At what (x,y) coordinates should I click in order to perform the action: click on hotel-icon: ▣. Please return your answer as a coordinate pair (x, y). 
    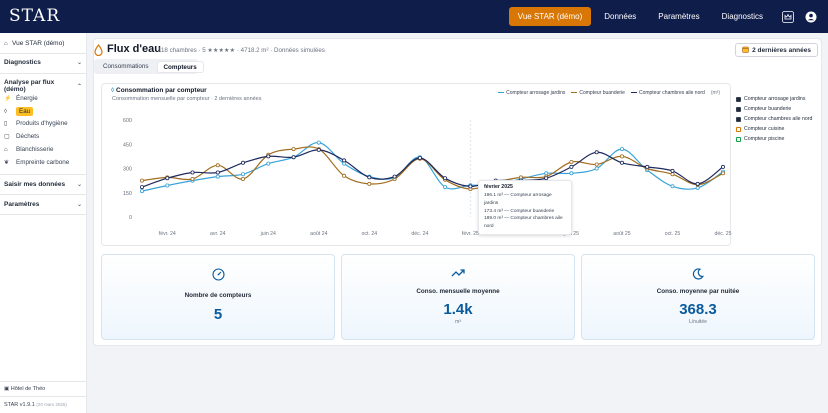
    Looking at the image, I should click on (7, 389).